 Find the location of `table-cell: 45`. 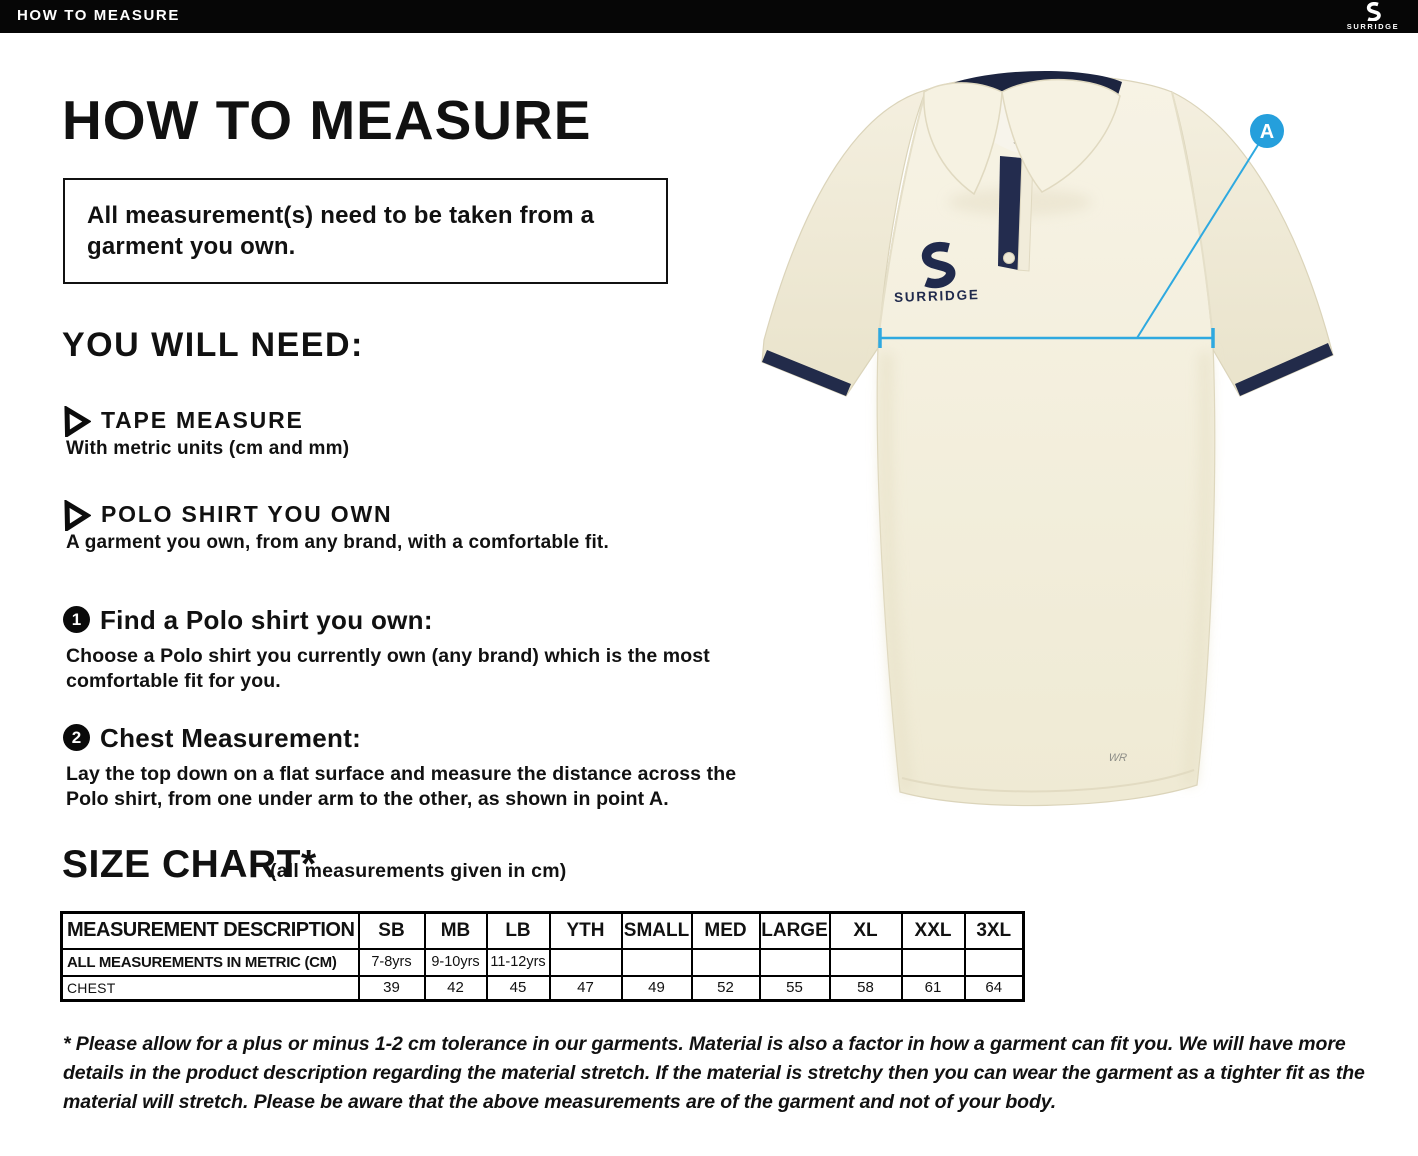

table-cell: 45 is located at coordinates (518, 988).